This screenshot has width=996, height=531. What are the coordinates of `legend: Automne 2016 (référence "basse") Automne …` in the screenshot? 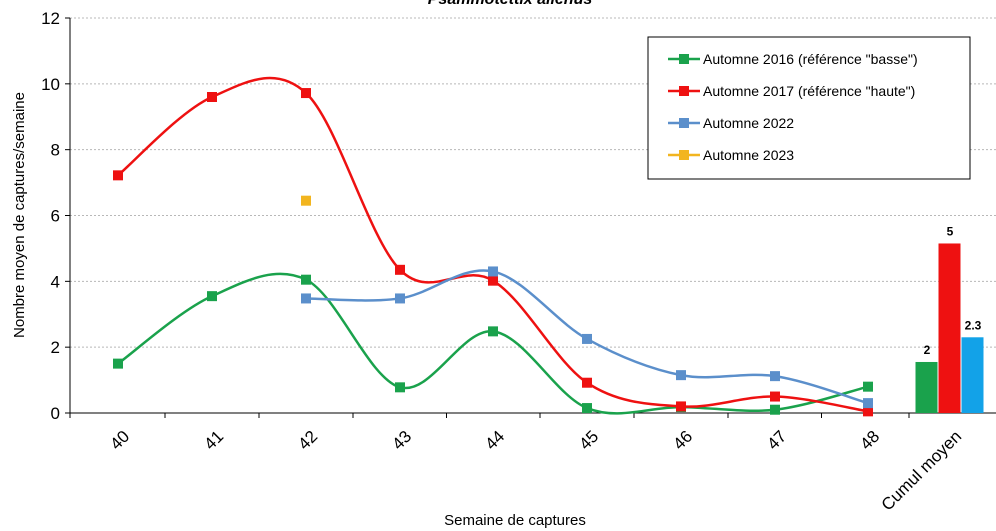 It's located at (809, 108).